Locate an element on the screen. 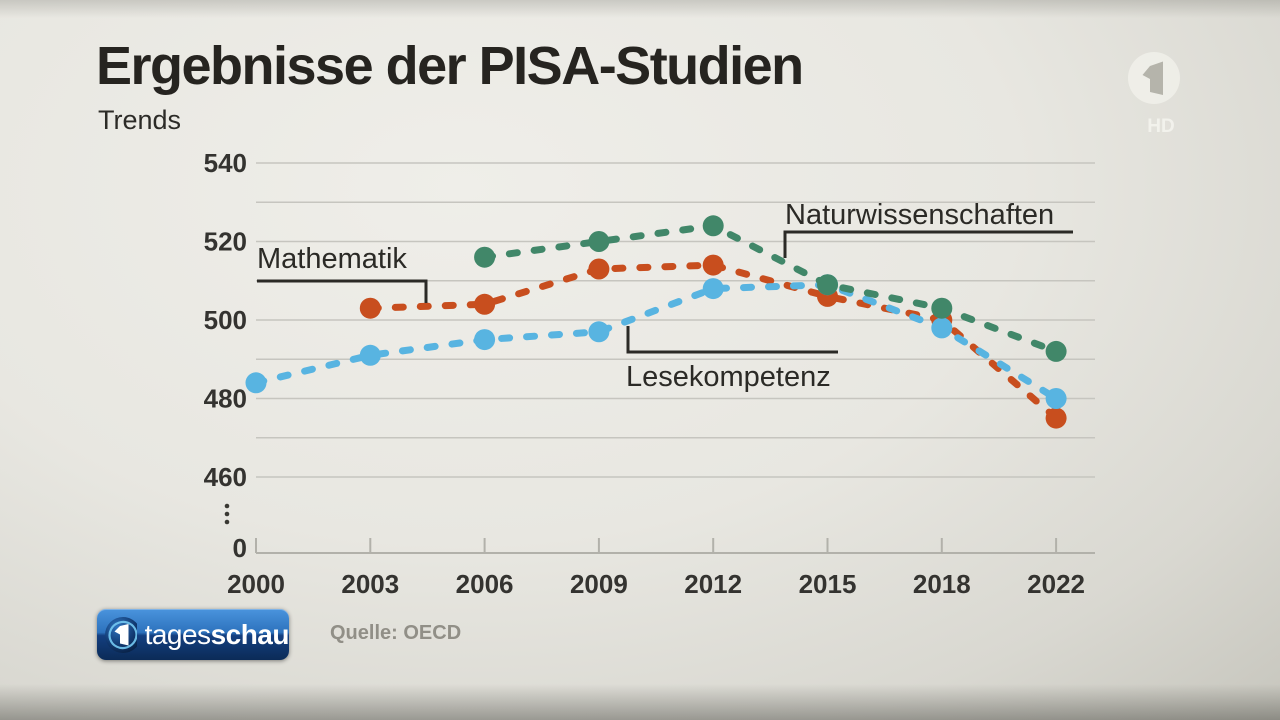 This screenshot has width=1280, height=720. series-label-mathematik: Mathematik is located at coordinates (332, 259).